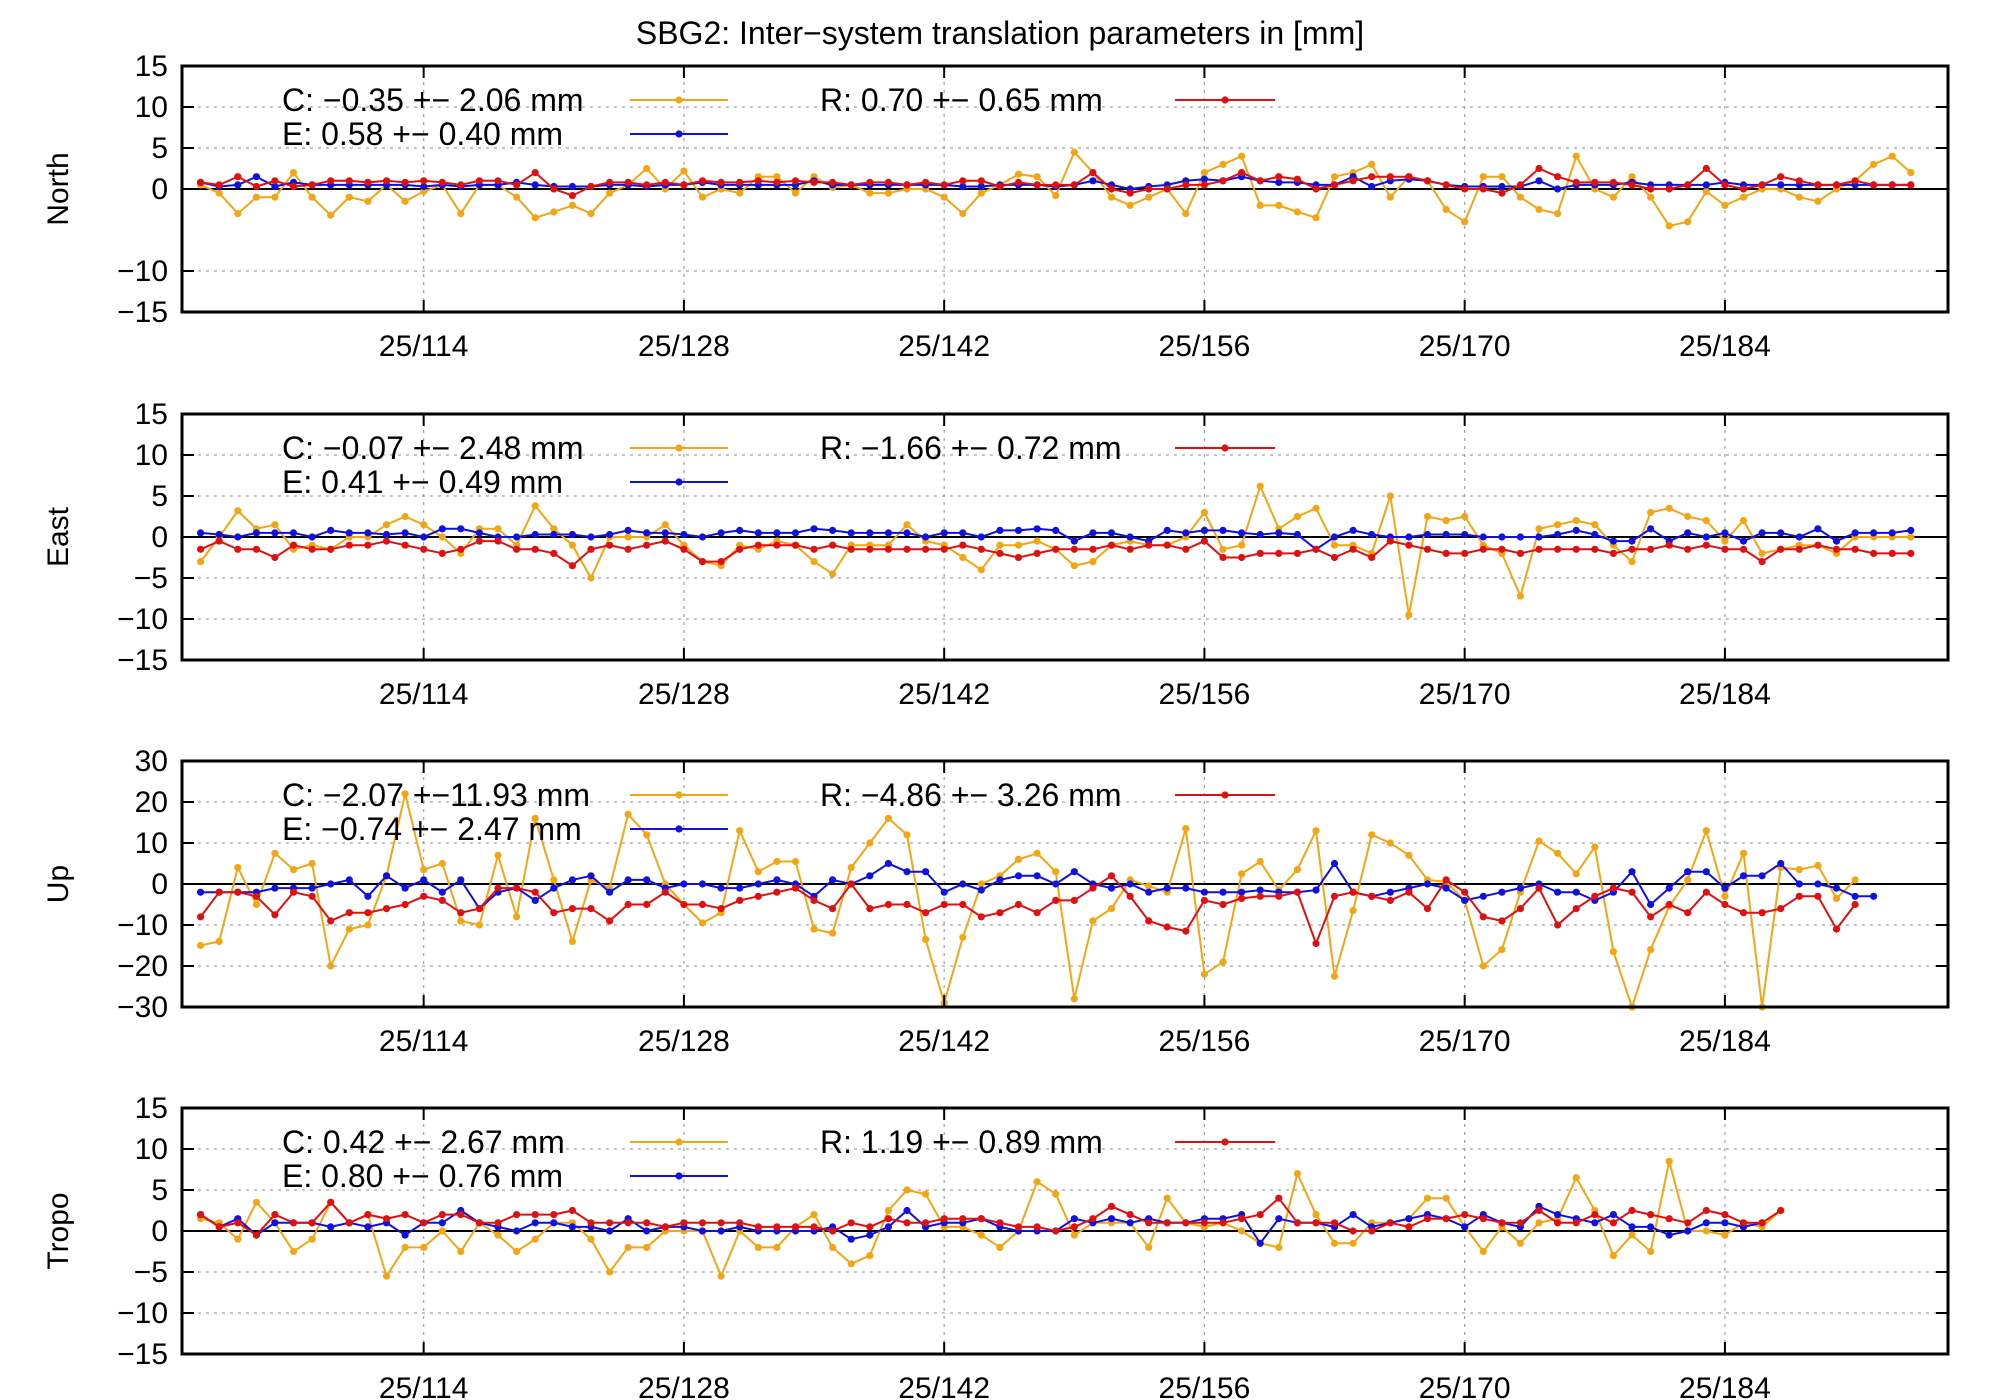 The image size is (2000, 1400). I want to click on series-r, so click(991, 1216).